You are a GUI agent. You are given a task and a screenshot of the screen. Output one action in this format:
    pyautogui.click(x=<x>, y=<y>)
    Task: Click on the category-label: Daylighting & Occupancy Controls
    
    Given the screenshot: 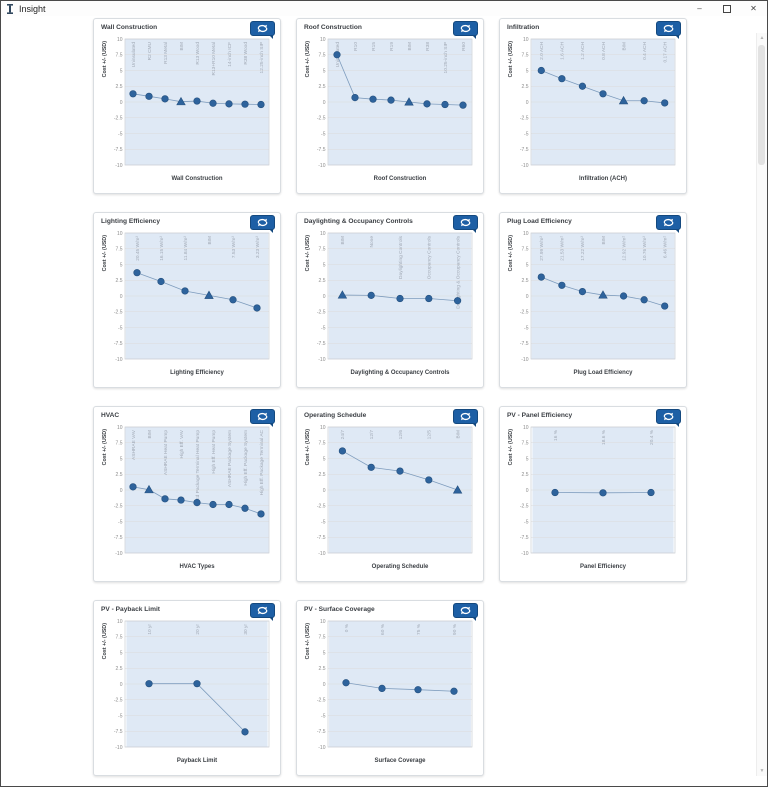 What is the action you would take?
    pyautogui.click(x=458, y=271)
    